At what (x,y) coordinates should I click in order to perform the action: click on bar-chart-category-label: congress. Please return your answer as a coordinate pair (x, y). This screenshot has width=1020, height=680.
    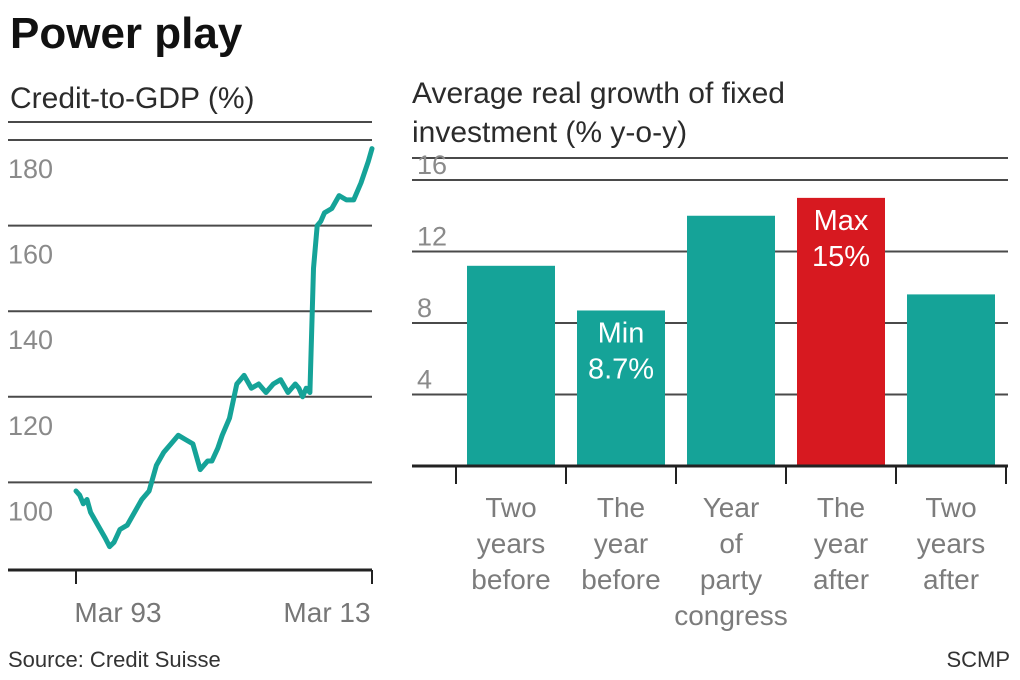
    Looking at the image, I should click on (731, 615).